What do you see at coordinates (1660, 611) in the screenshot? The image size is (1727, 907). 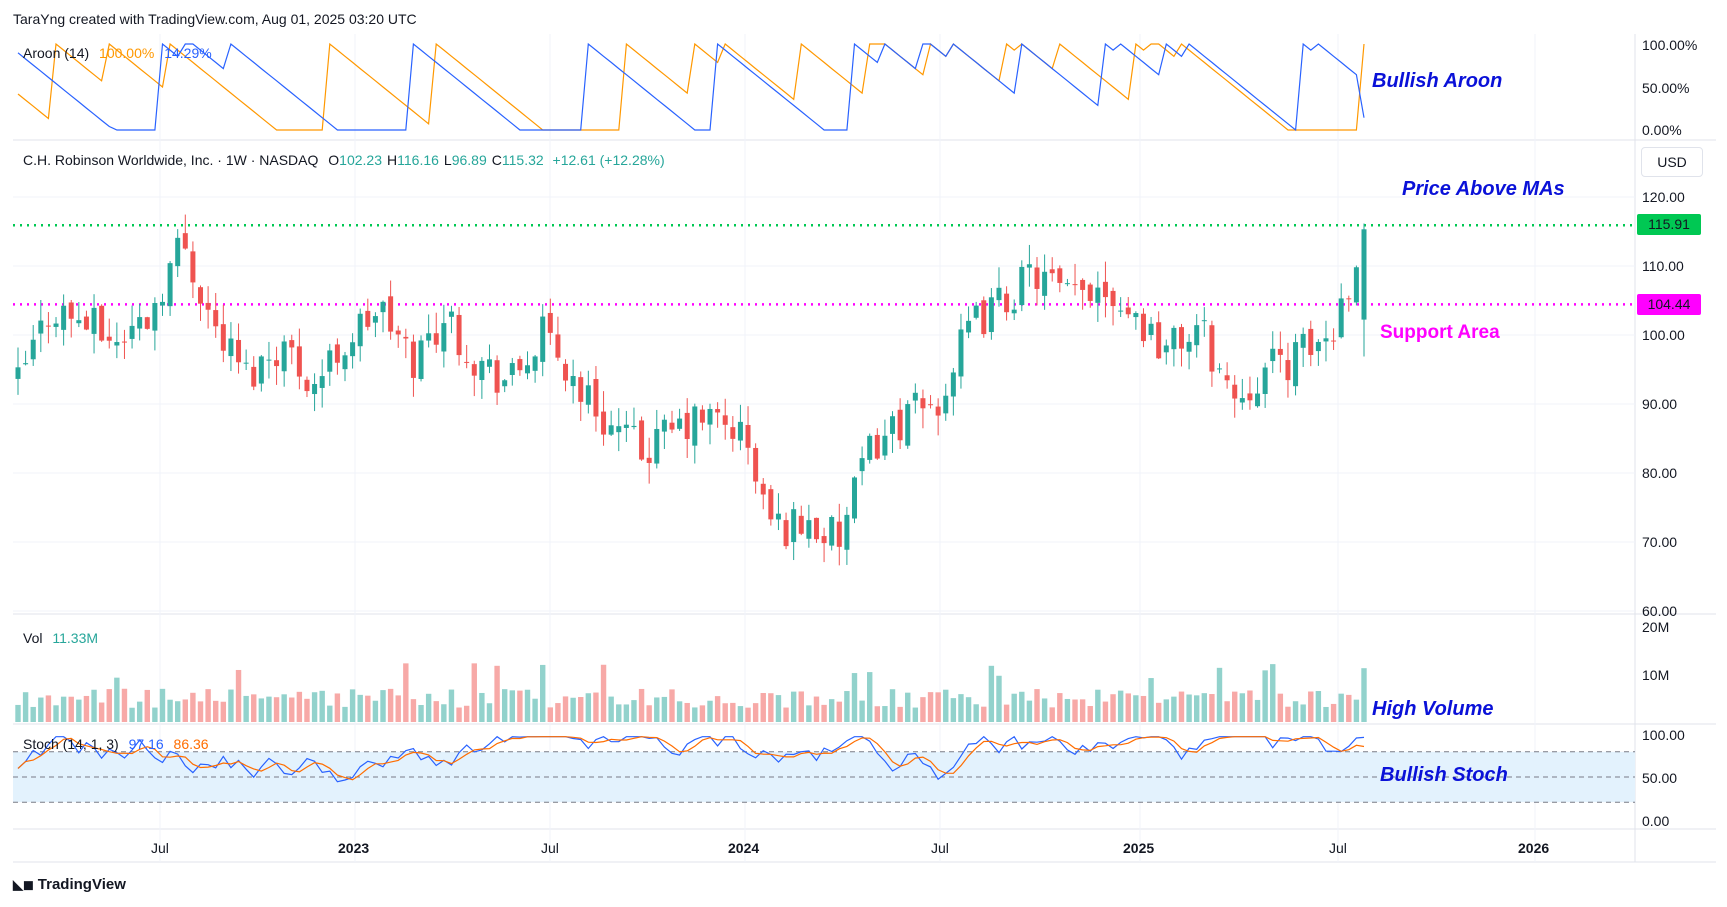 I see `price-axis-label: 60.00` at bounding box center [1660, 611].